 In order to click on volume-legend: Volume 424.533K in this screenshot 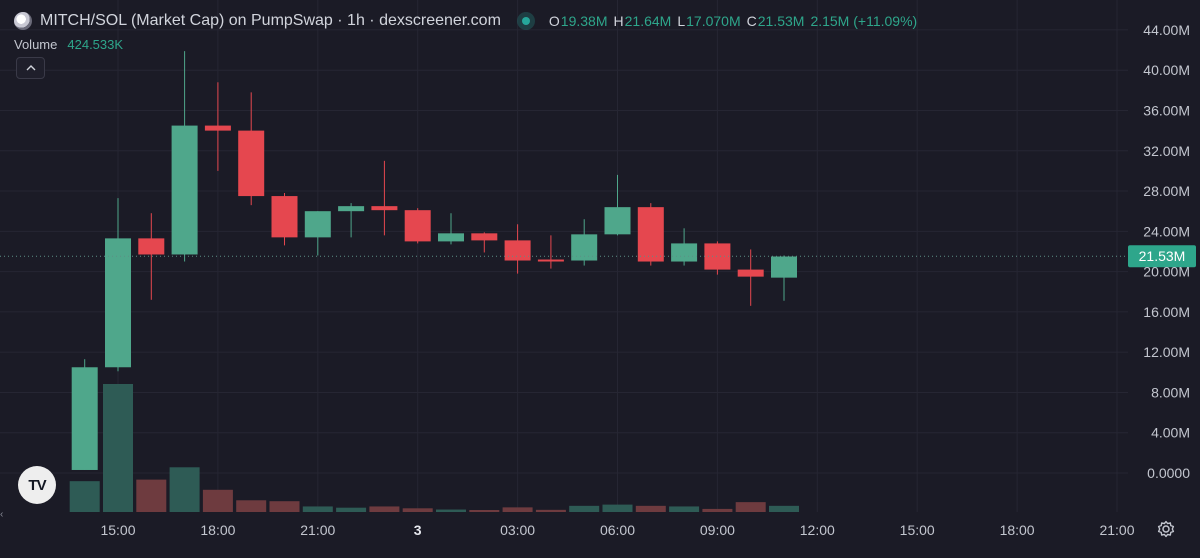, I will do `click(68, 44)`.